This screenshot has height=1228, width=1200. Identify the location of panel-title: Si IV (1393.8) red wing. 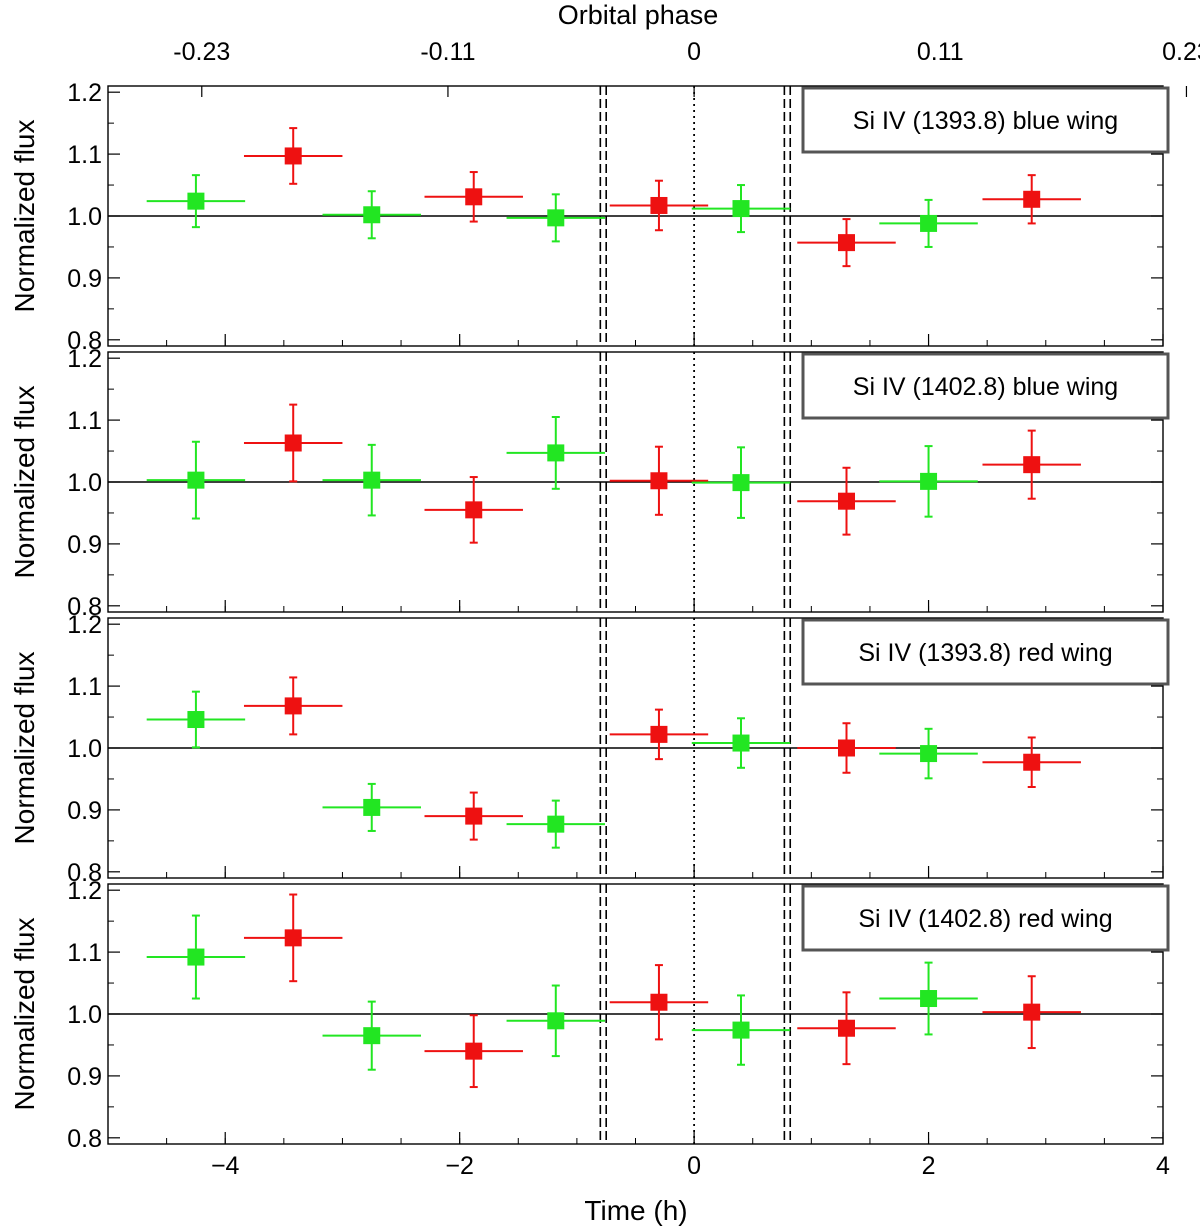
(985, 653).